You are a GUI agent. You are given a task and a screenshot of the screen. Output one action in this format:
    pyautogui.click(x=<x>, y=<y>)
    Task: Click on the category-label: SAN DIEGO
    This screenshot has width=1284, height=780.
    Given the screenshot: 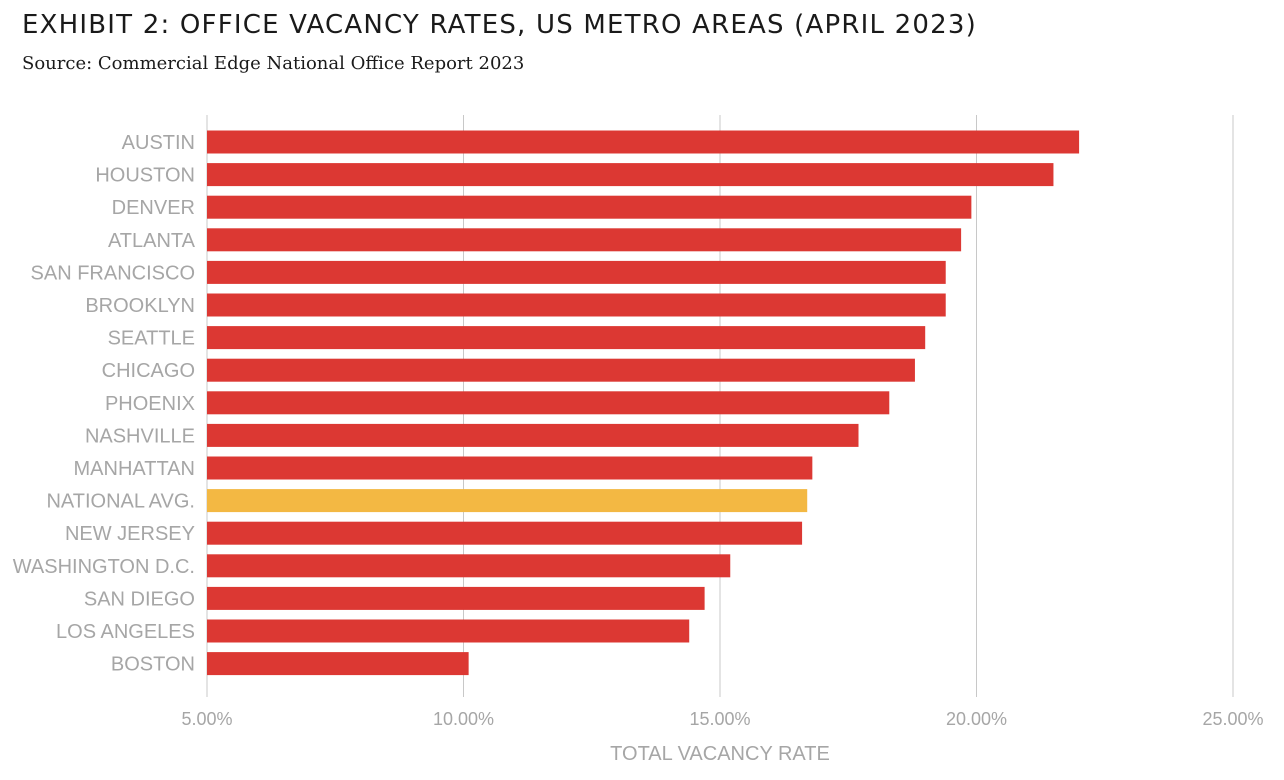 What is the action you would take?
    pyautogui.click(x=139, y=599)
    